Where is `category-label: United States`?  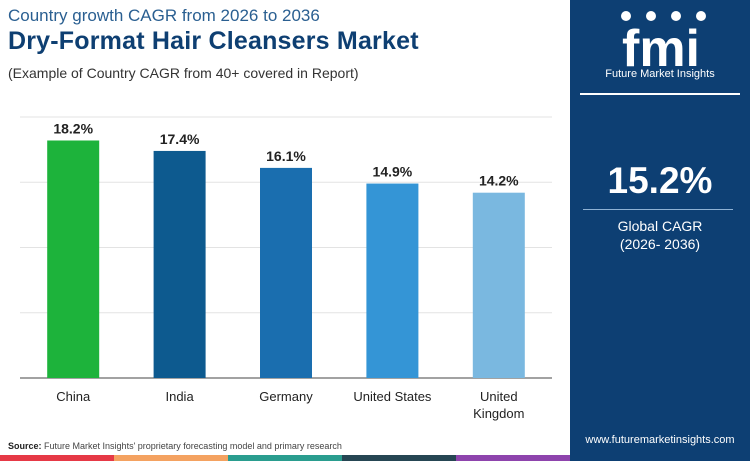
category-label: United States is located at coordinates (392, 396).